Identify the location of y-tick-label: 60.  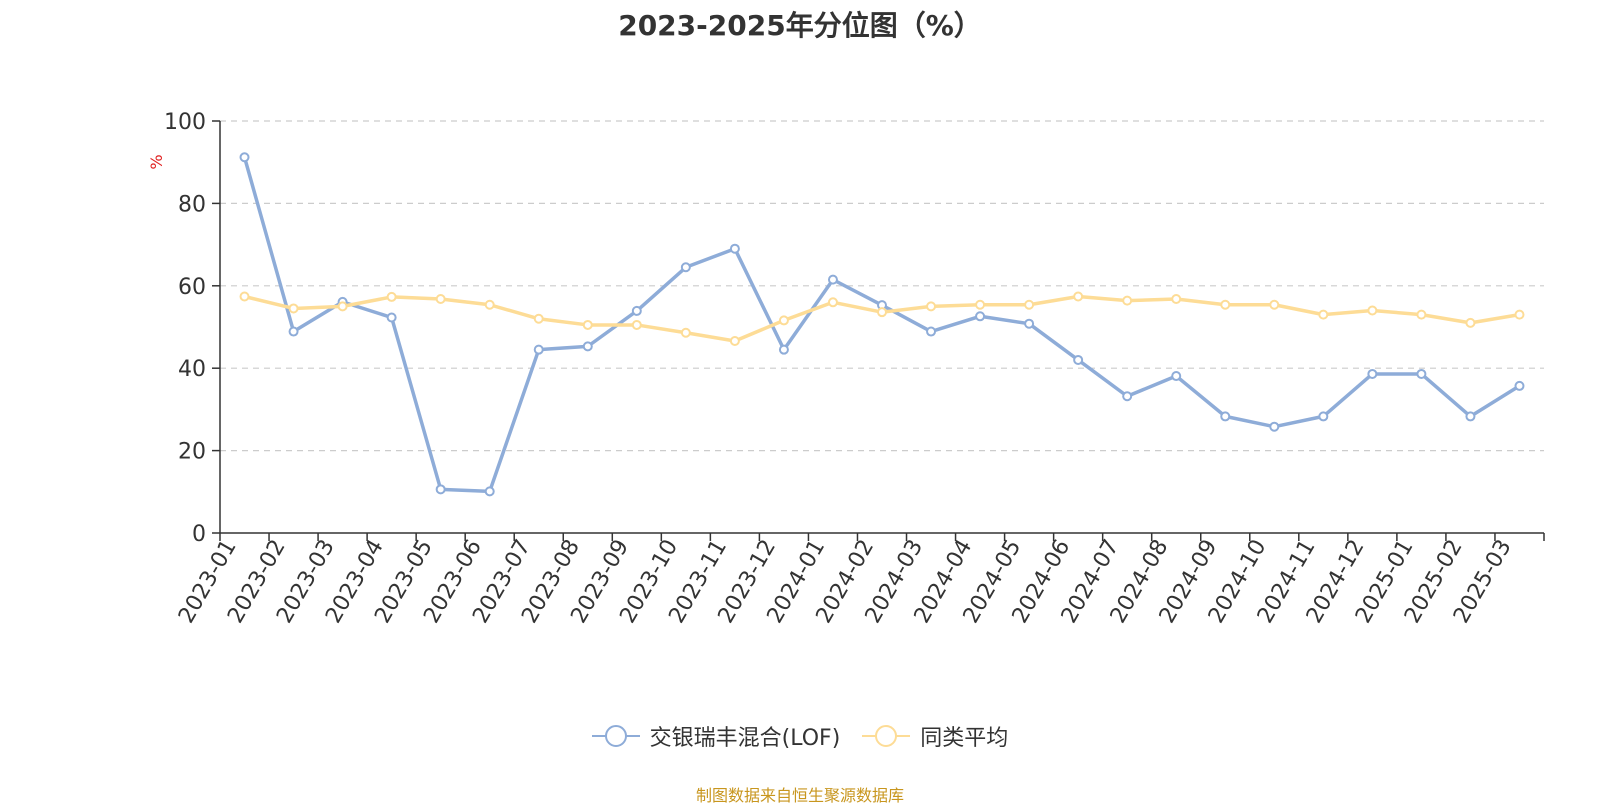
(192, 287).